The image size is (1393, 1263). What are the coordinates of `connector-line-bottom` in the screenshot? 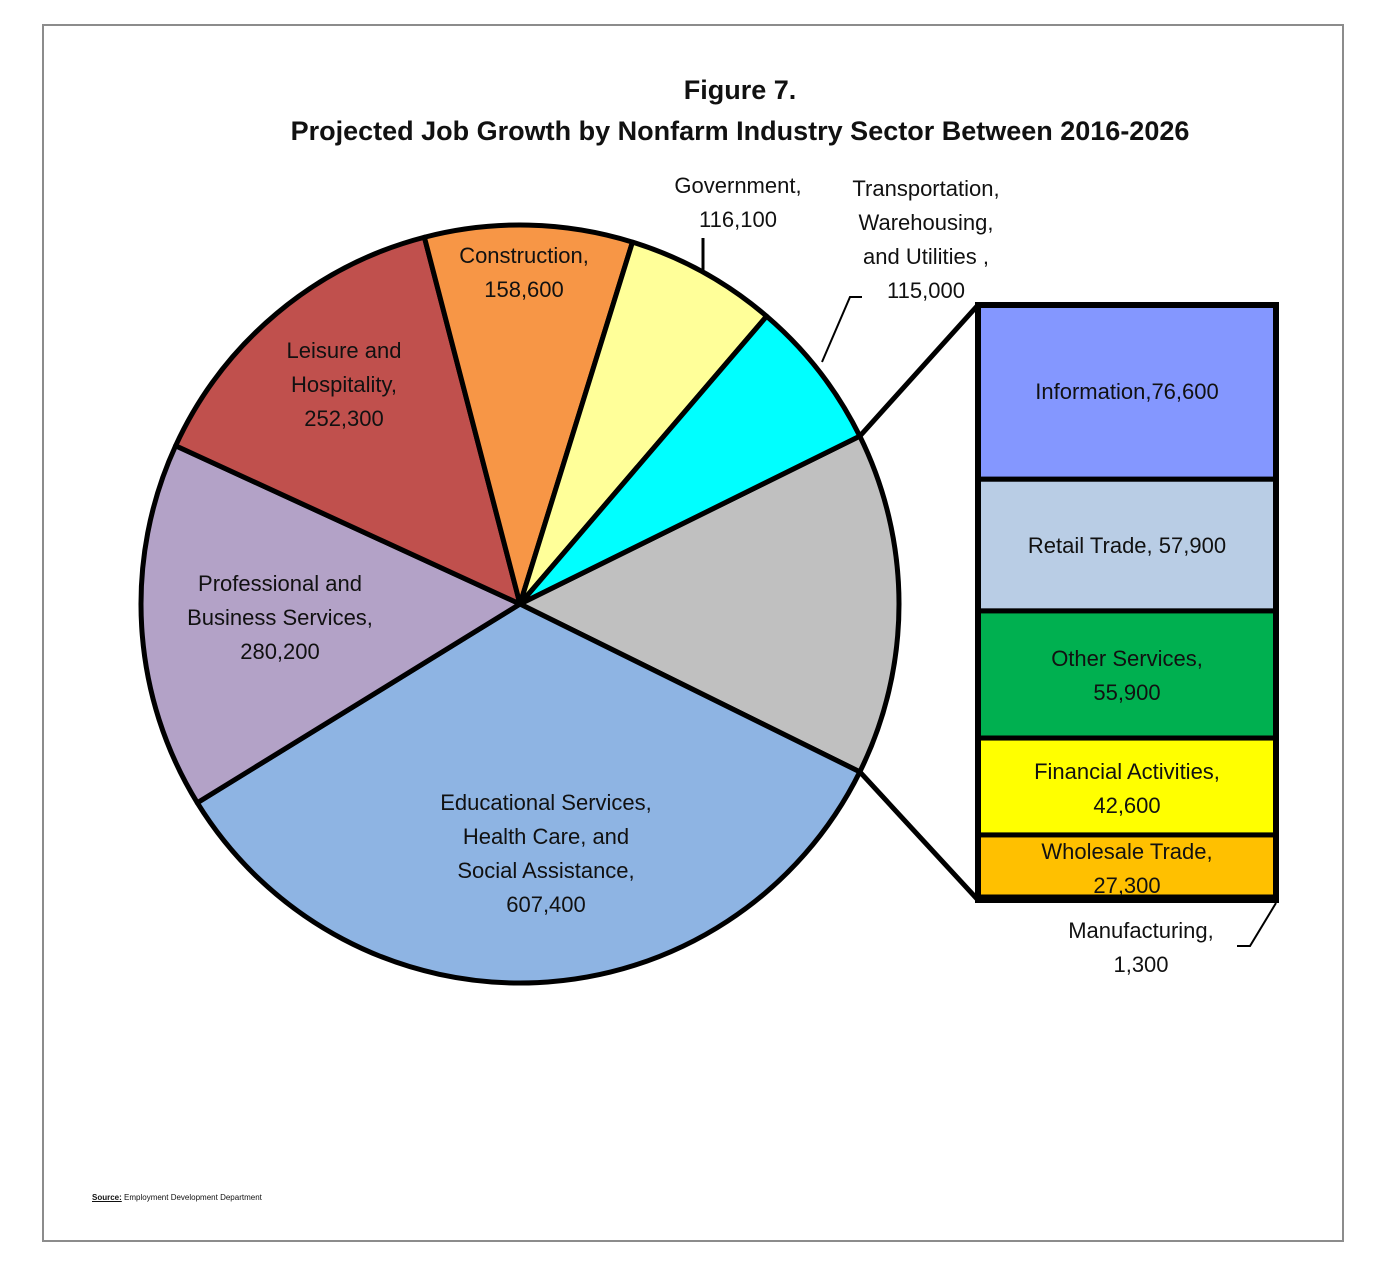 It's located at (918, 836).